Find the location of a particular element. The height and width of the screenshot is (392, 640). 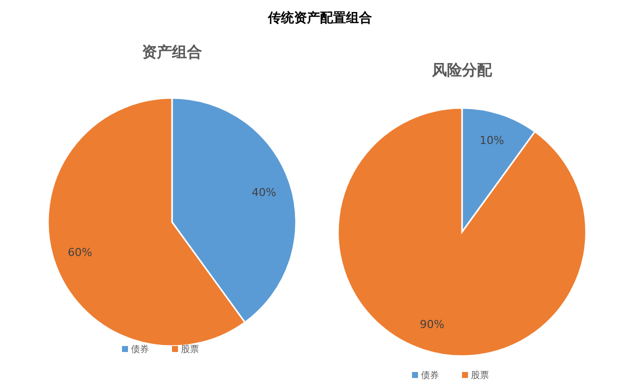

chart-subtitle: 资产组合 is located at coordinates (172, 52).